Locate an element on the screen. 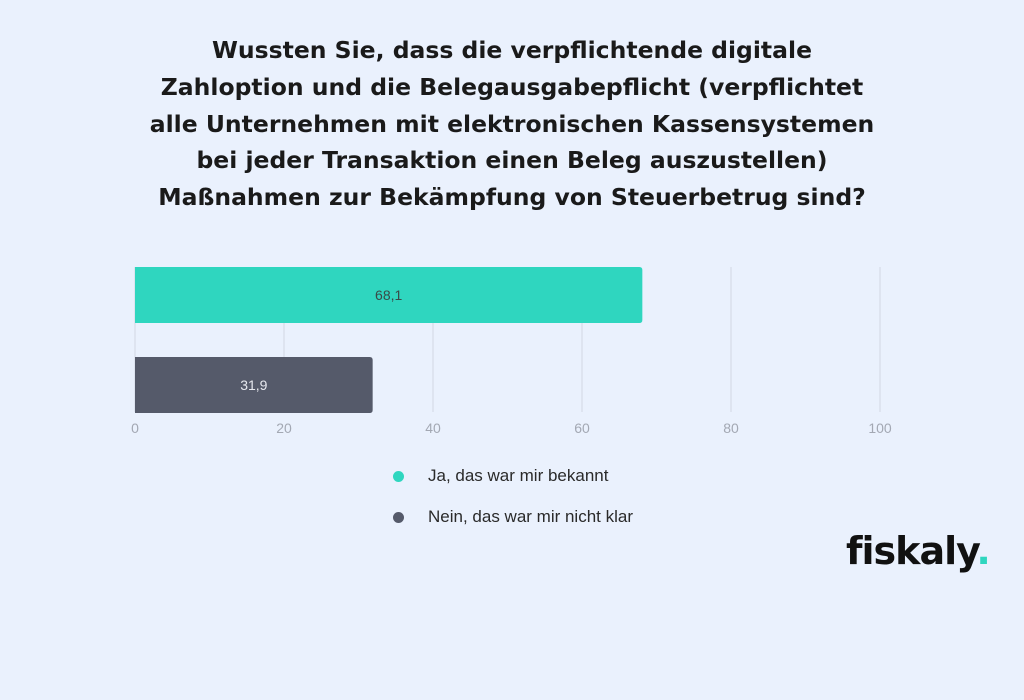  legend-swatch-ja is located at coordinates (398, 476).